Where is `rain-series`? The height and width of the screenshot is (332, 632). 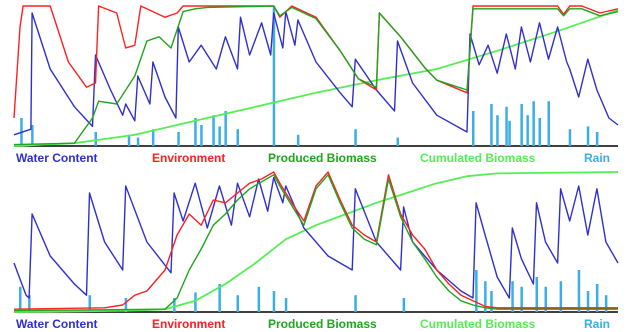
rain-series is located at coordinates (313, 291).